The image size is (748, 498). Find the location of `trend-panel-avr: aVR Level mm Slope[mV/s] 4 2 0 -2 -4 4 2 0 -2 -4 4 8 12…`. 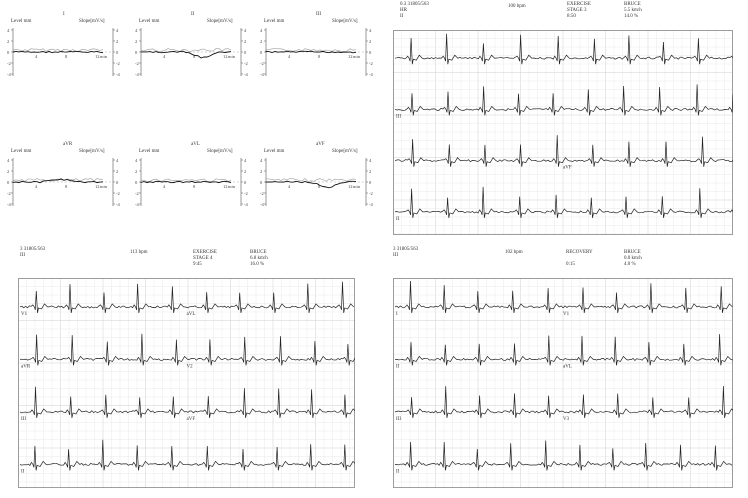

trend-panel-avr: aVR Level mm Slope[mV/s] 4 2 0 -2 -4 4 2 0 -2 -4 4 8 12… is located at coordinates (64, 177).